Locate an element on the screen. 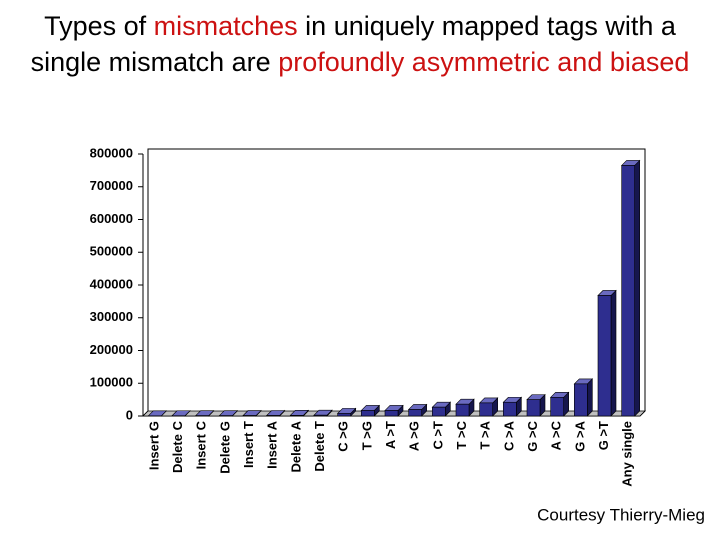 The width and height of the screenshot is (720, 540). x-tick-label: C >G is located at coordinates (343, 436).